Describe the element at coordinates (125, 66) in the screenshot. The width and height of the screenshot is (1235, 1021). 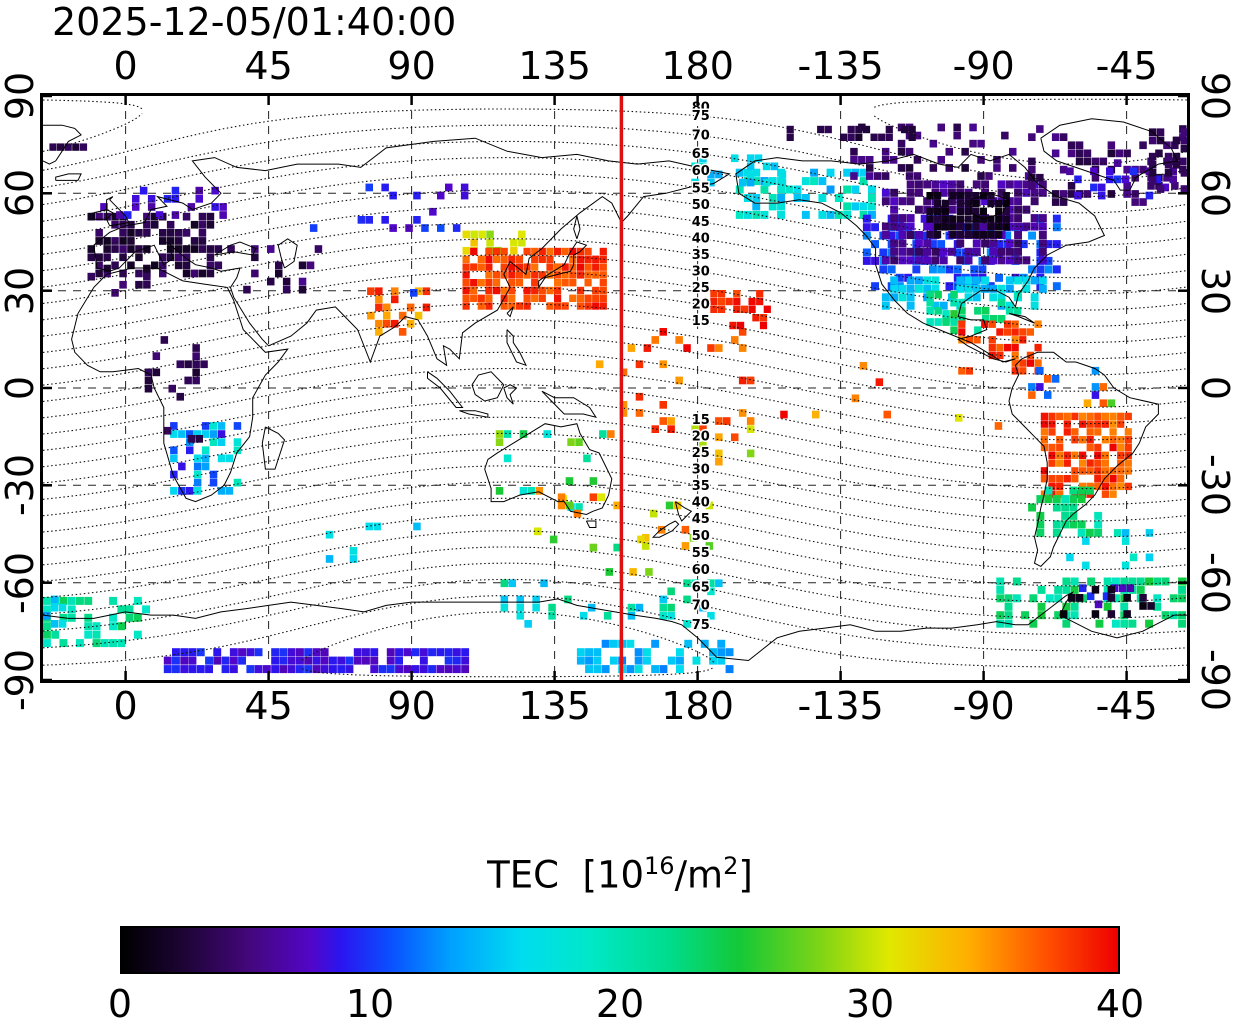
I see `lon-tick-label-top: 0` at that location.